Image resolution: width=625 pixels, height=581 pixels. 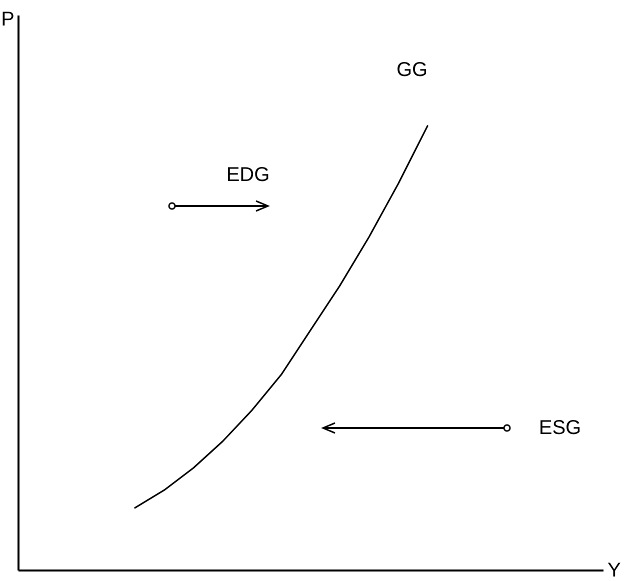 I want to click on annotation: EDG, so click(x=248, y=175).